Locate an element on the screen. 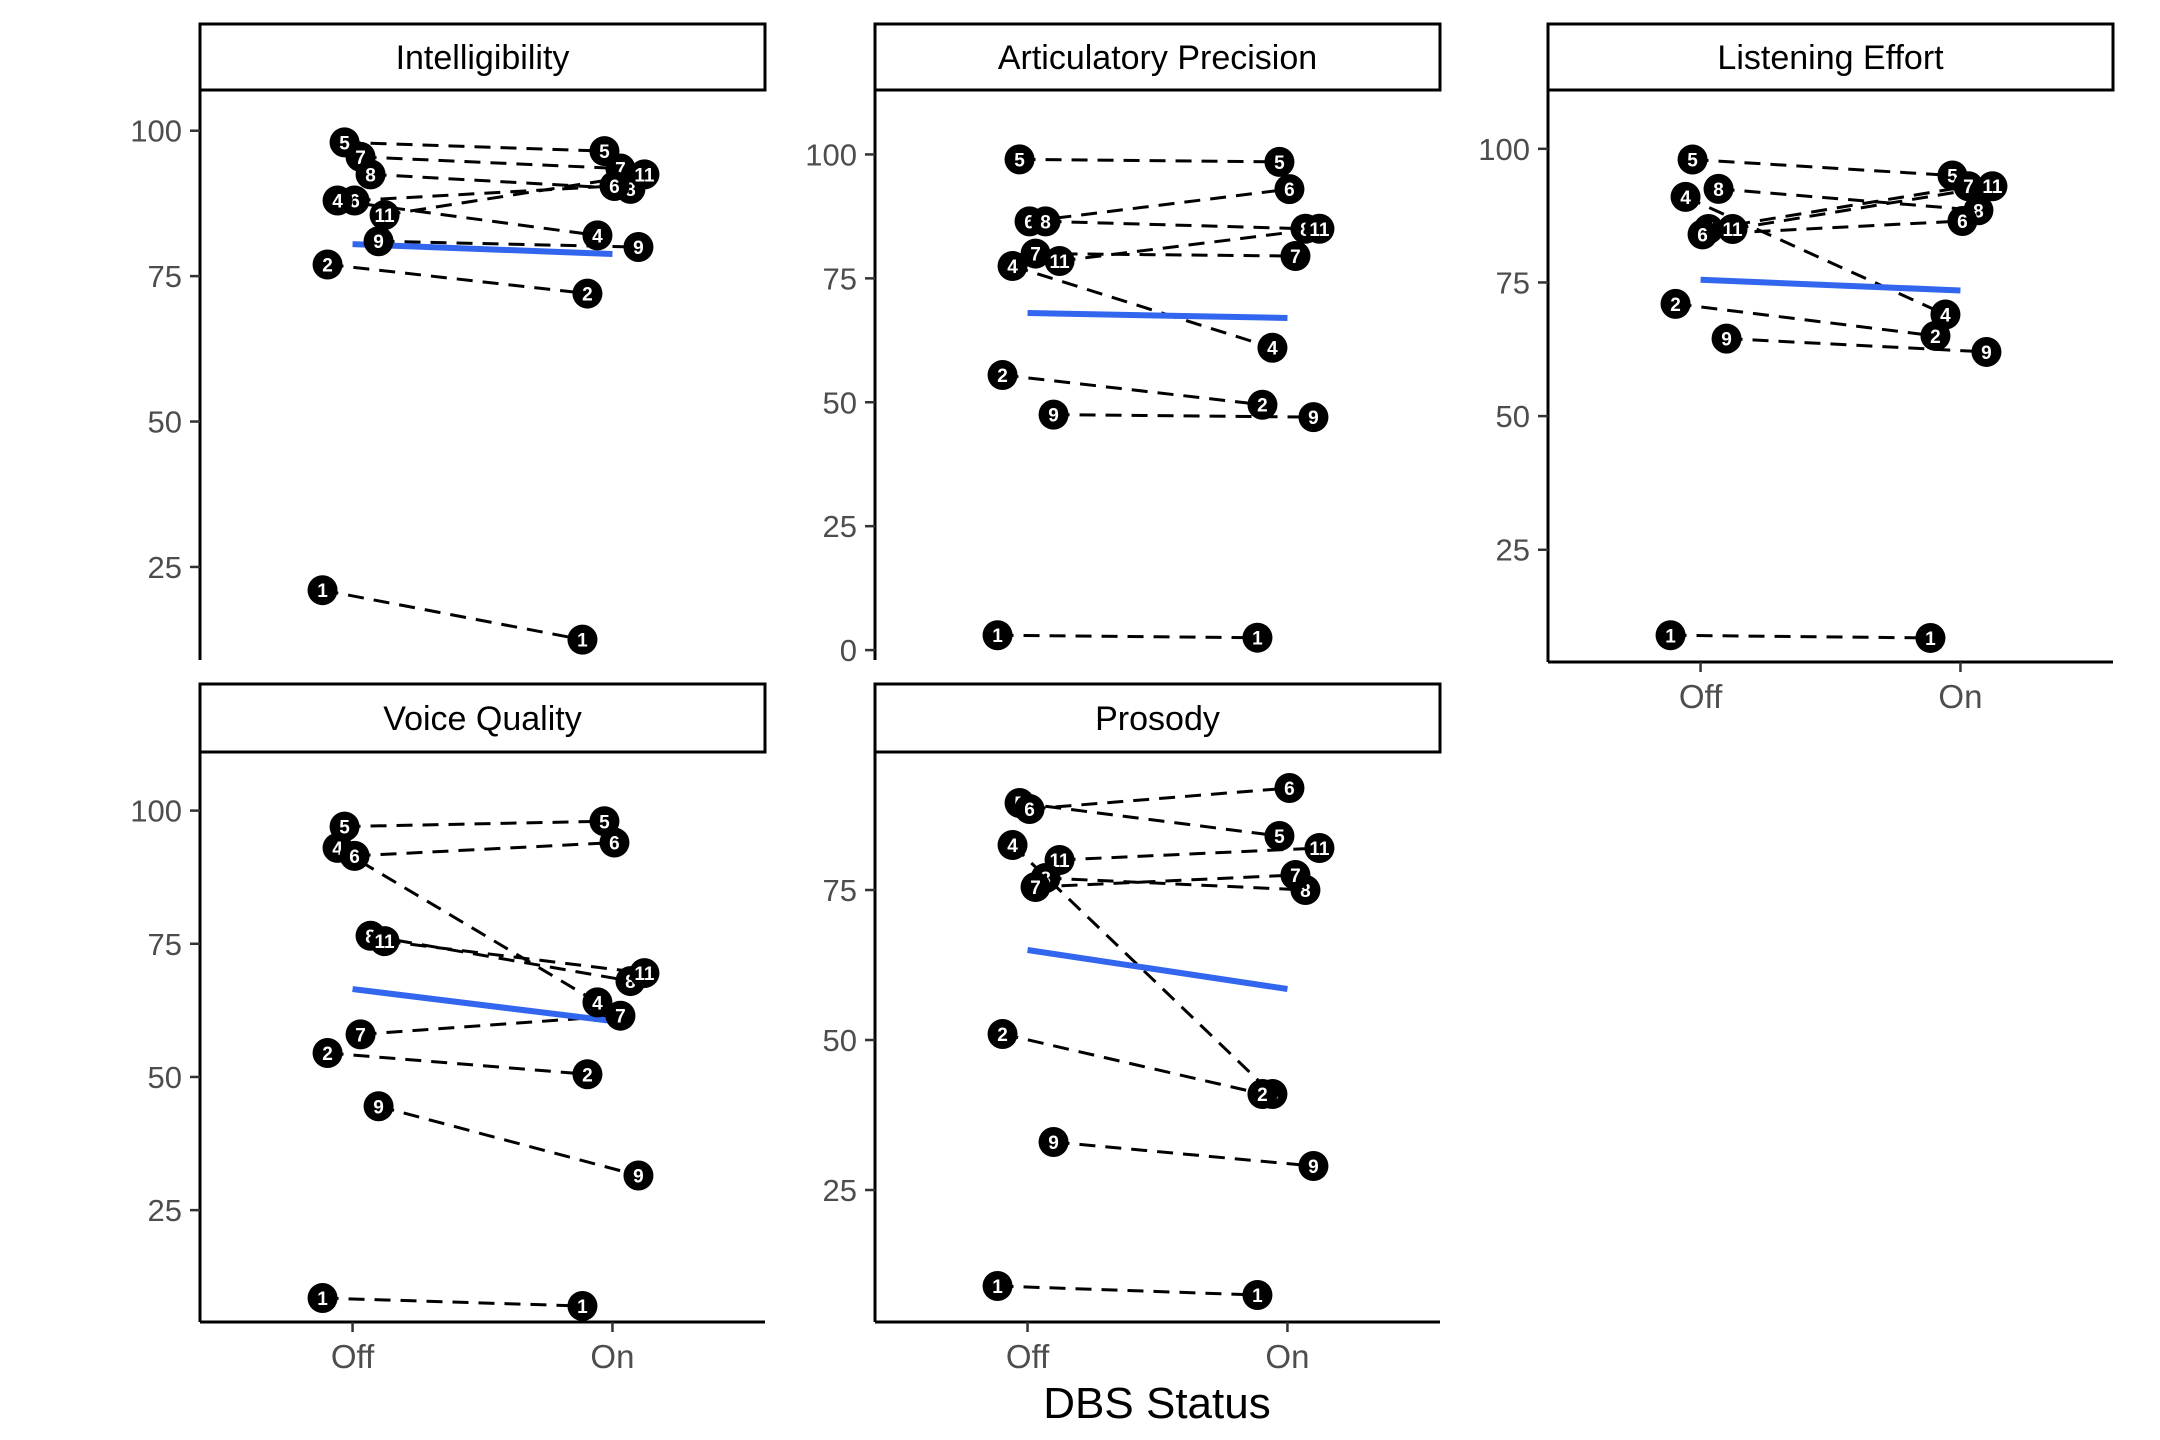 Image resolution: width=2160 pixels, height=1440 pixels. point-label-intelligibility-9-on: 9 is located at coordinates (638, 248).